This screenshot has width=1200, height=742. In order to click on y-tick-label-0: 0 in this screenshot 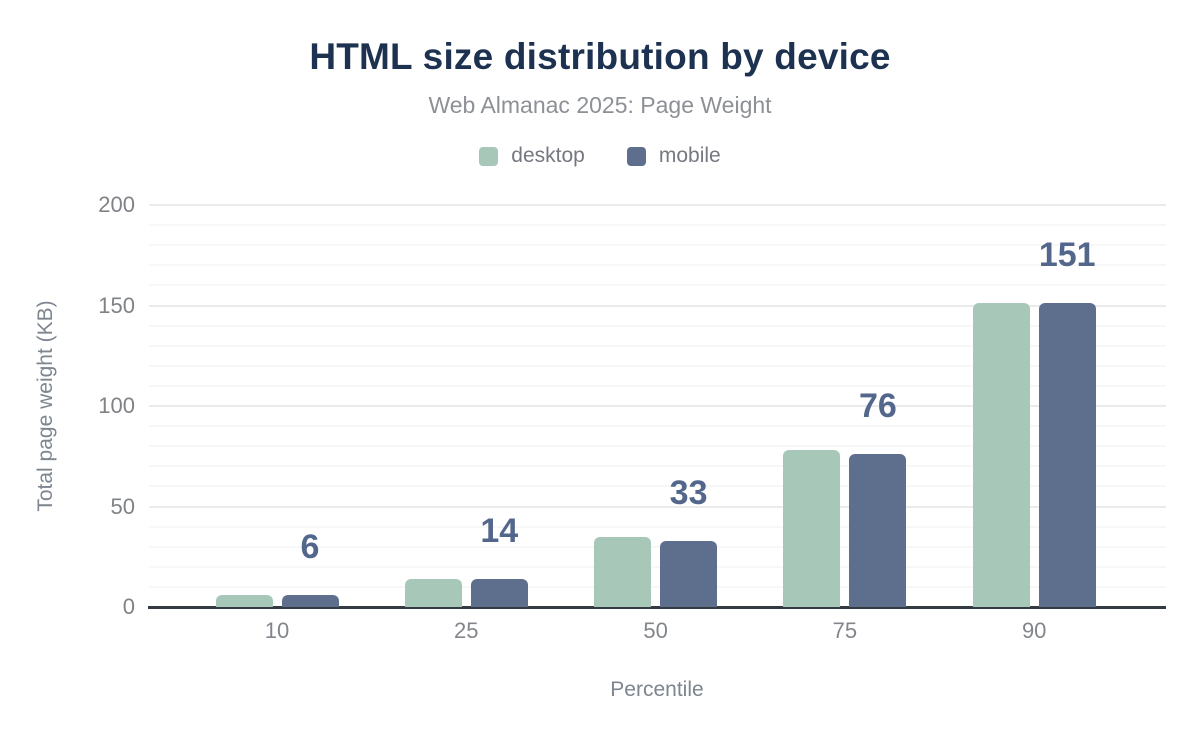, I will do `click(128, 606)`.